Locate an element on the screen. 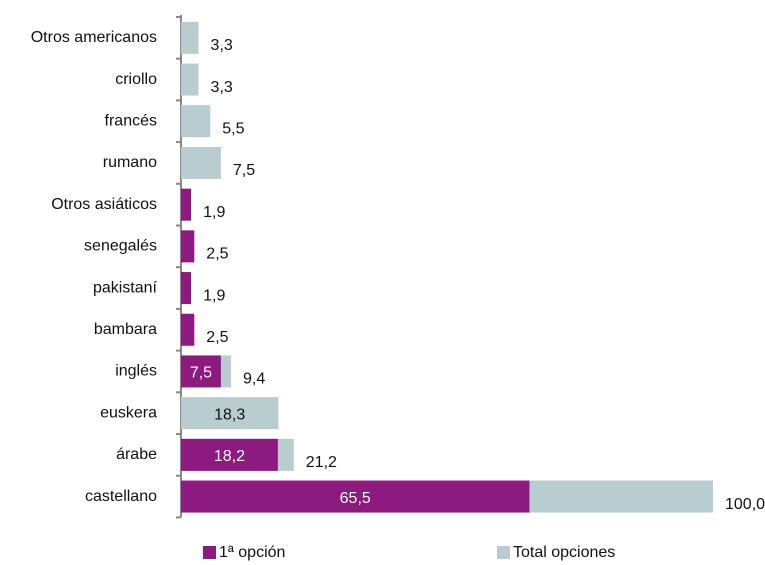 The height and width of the screenshot is (565, 765). category-label: árabe is located at coordinates (136, 454).